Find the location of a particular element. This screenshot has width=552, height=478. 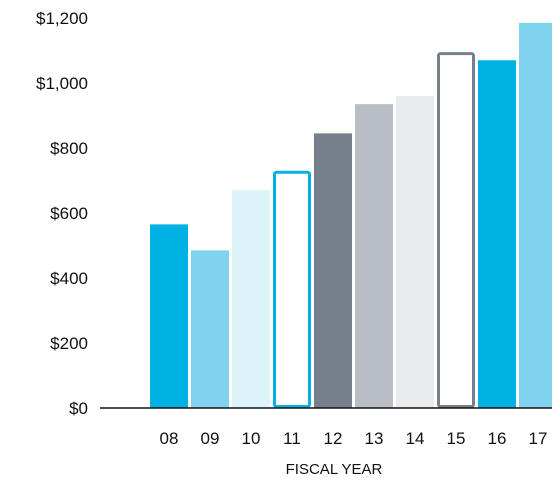

x-tick-label: 12 is located at coordinates (333, 438).